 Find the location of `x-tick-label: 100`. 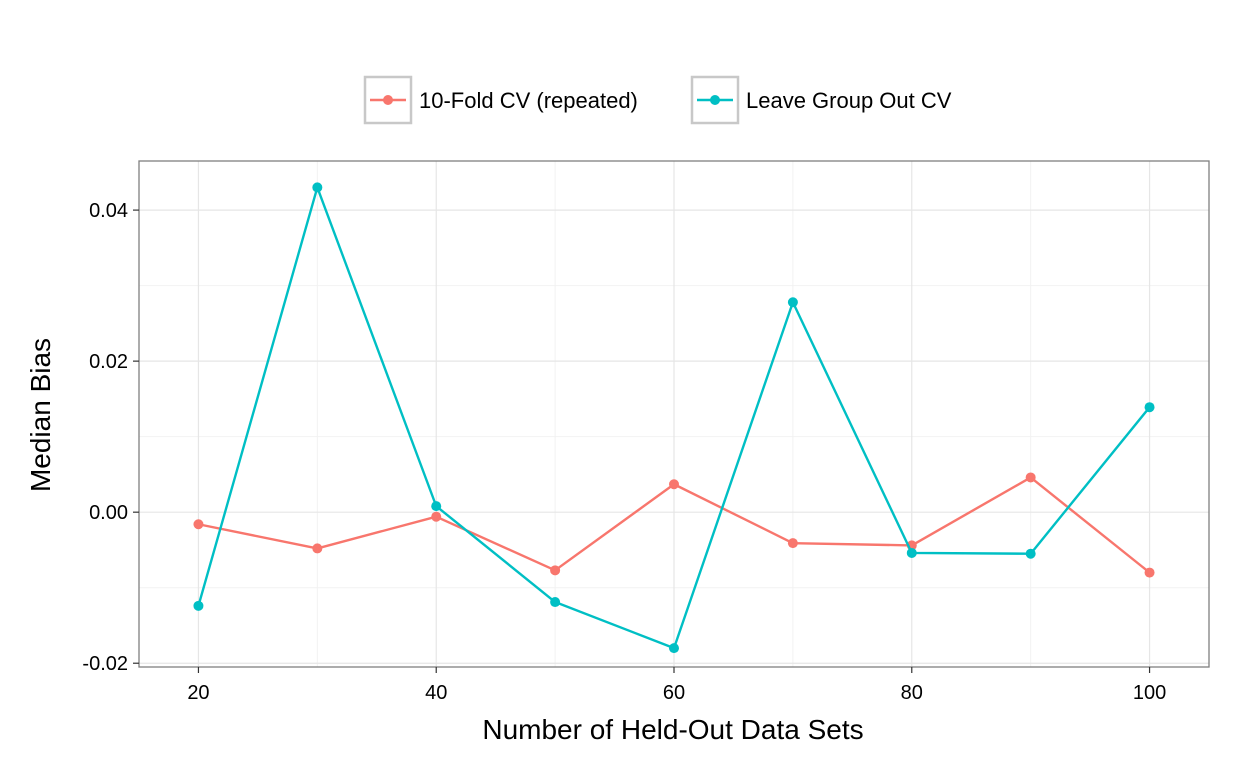

x-tick-label: 100 is located at coordinates (1149, 693).